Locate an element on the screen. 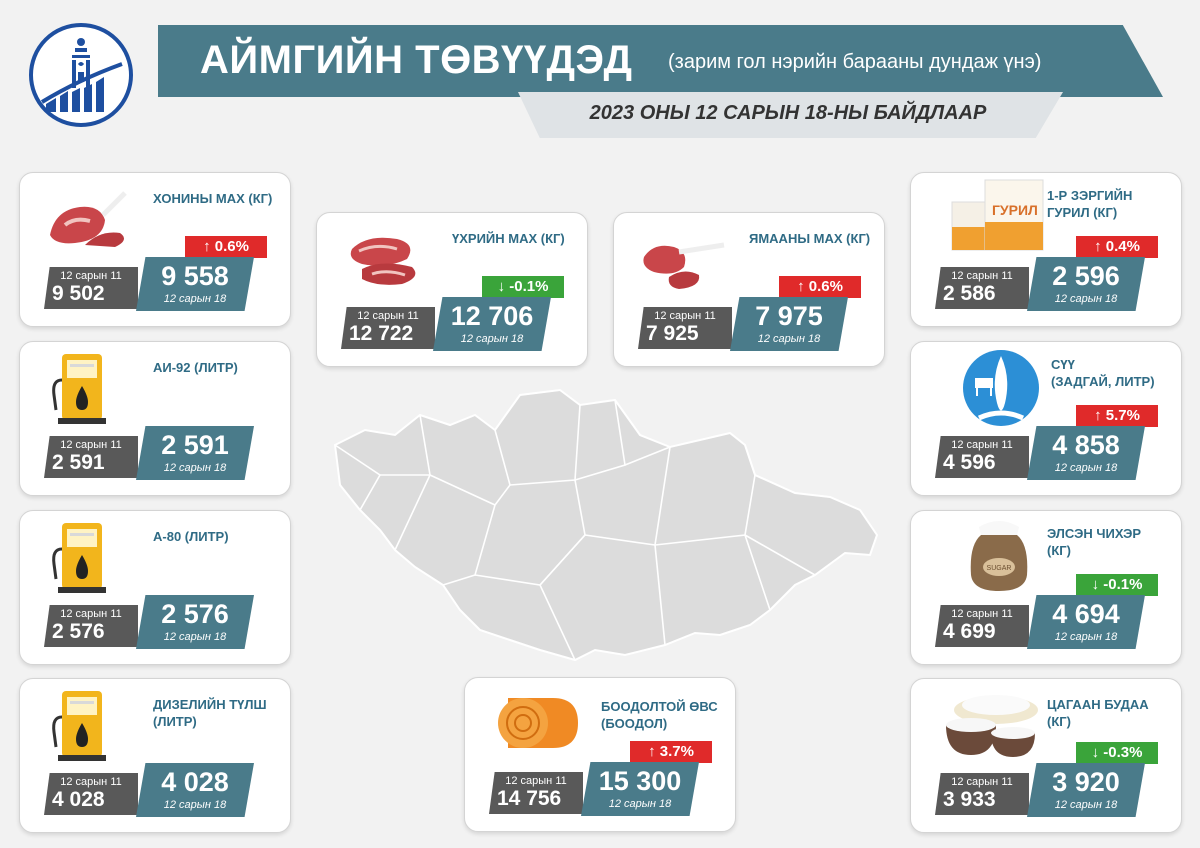  product-name: ДИЗЕЛИЙН ТҮЛШ (ЛИТР) is located at coordinates (210, 713).